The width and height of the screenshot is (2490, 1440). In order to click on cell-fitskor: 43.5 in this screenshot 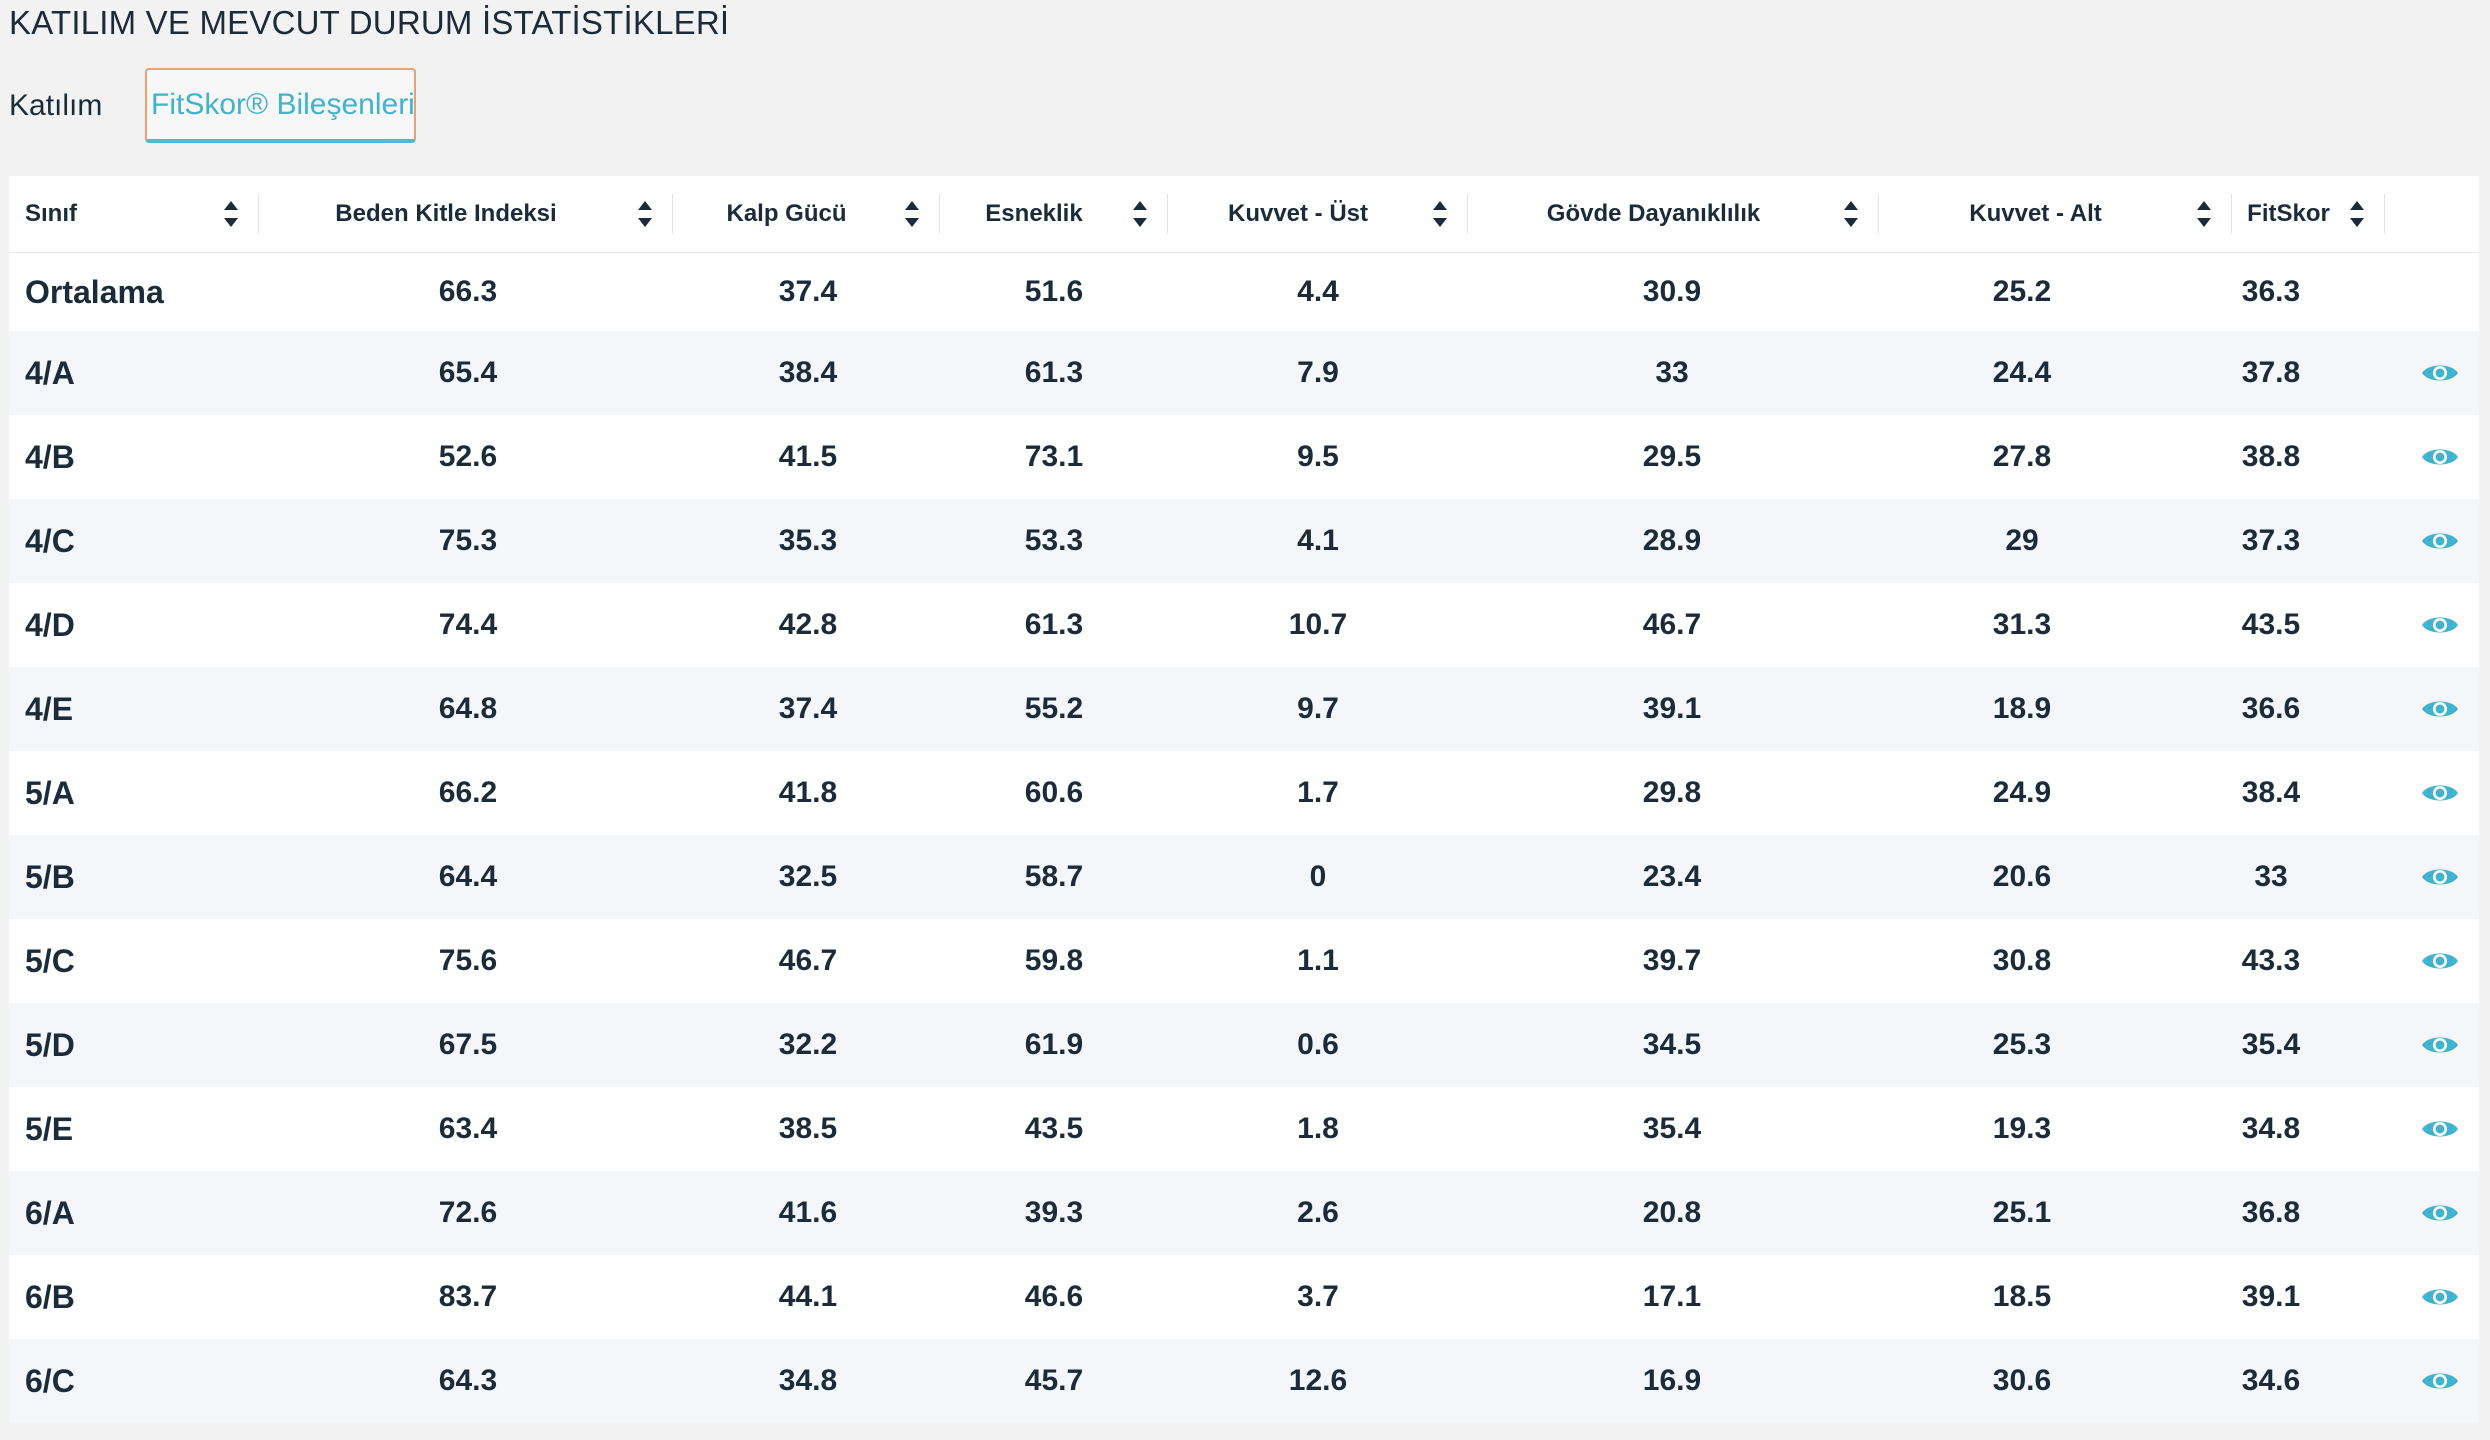, I will do `click(2271, 624)`.